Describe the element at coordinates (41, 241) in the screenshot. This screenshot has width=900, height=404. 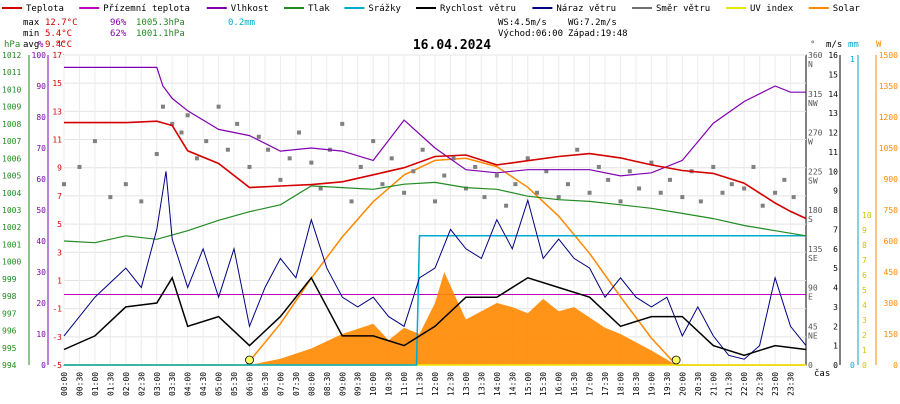
I see `humidity-tick-6: 40` at that location.